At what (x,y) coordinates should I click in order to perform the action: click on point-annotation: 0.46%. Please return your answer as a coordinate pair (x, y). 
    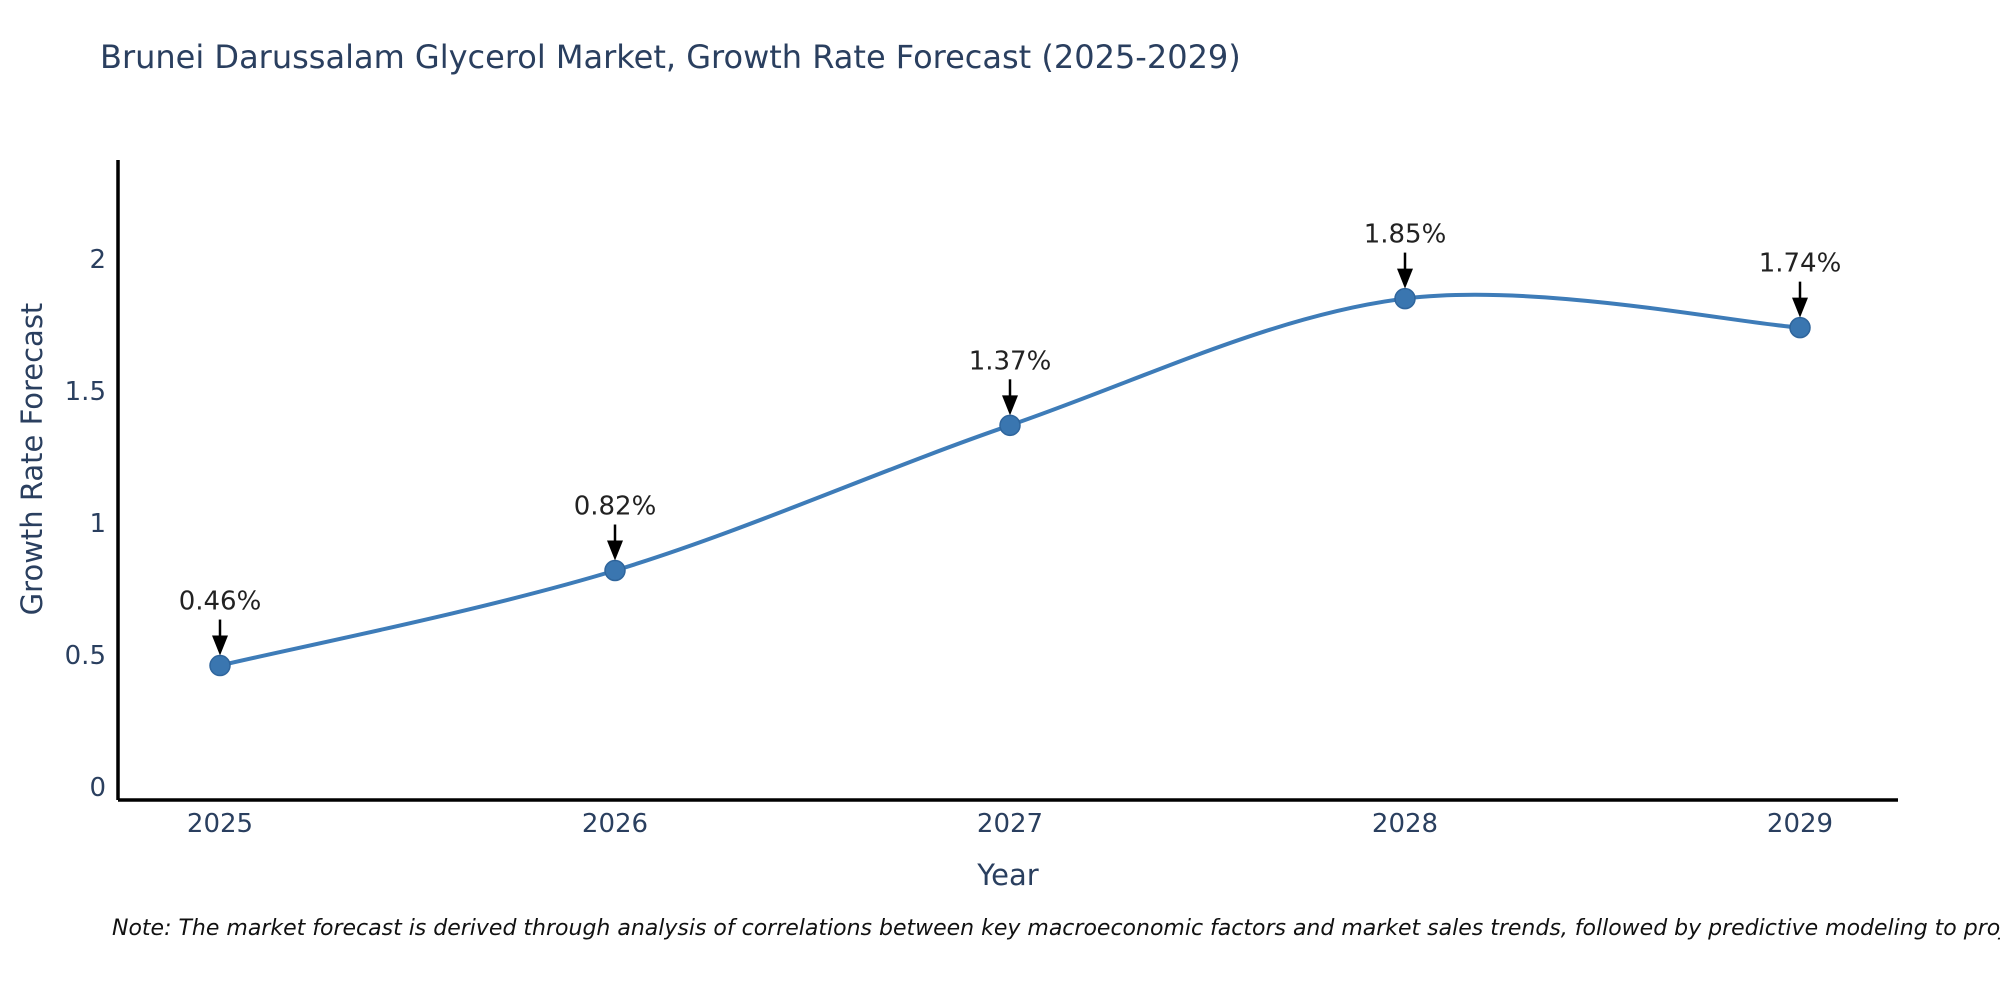
    Looking at the image, I should click on (220, 602).